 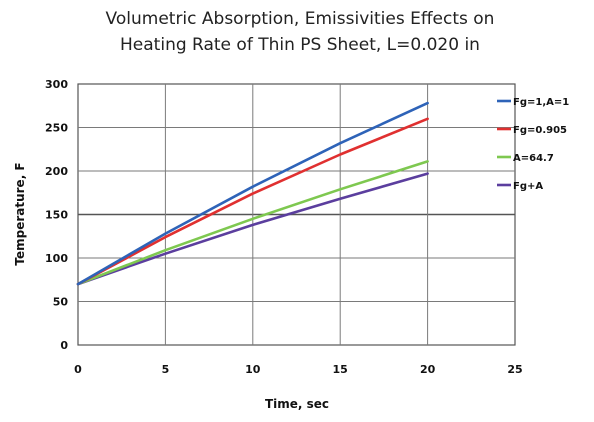 What do you see at coordinates (78, 369) in the screenshot?
I see `x-tick-label: 0` at bounding box center [78, 369].